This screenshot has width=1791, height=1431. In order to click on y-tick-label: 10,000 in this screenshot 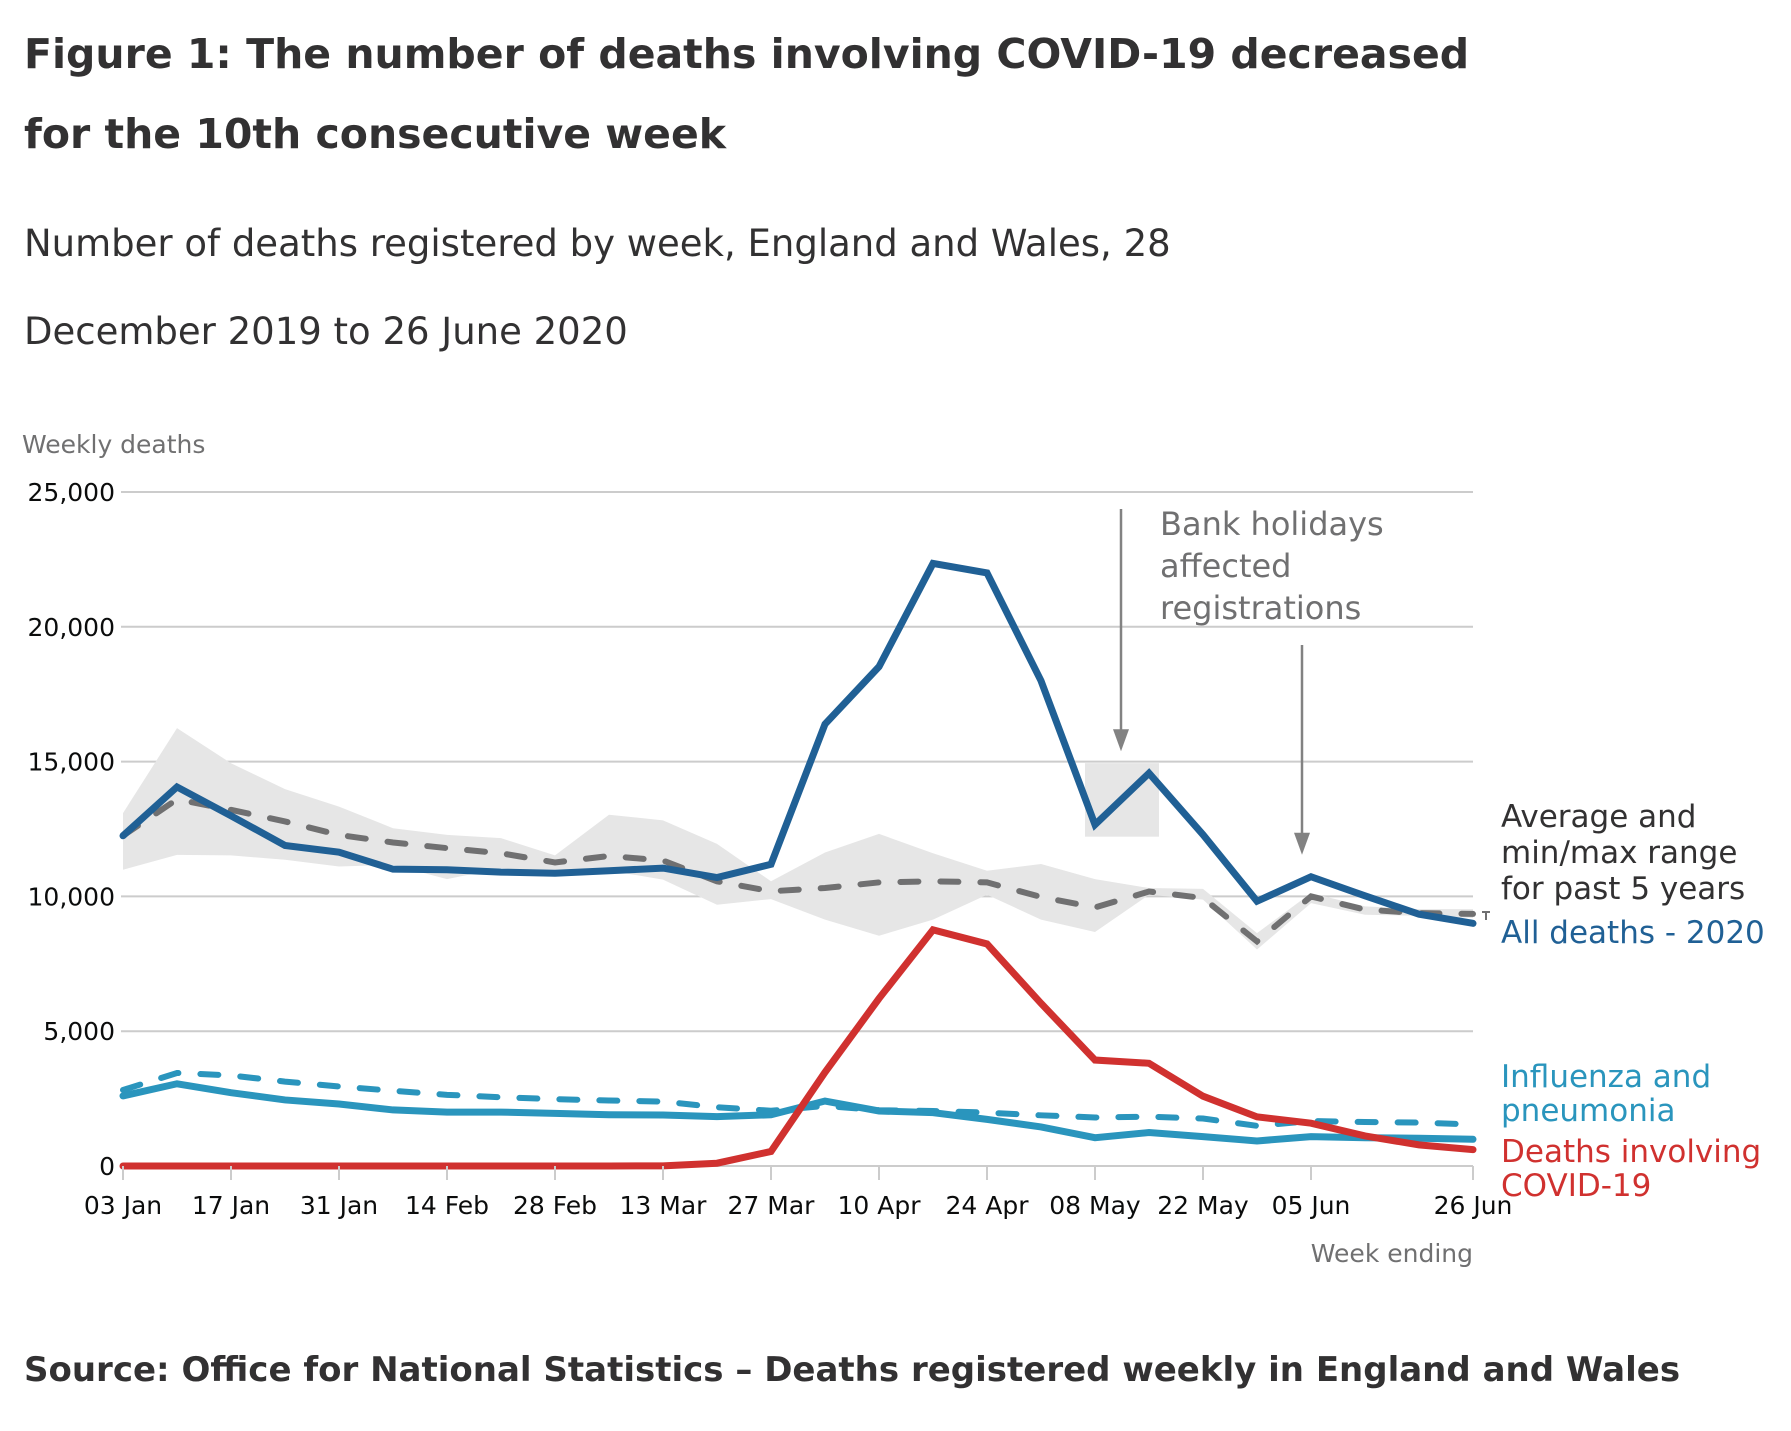, I will do `click(71, 896)`.